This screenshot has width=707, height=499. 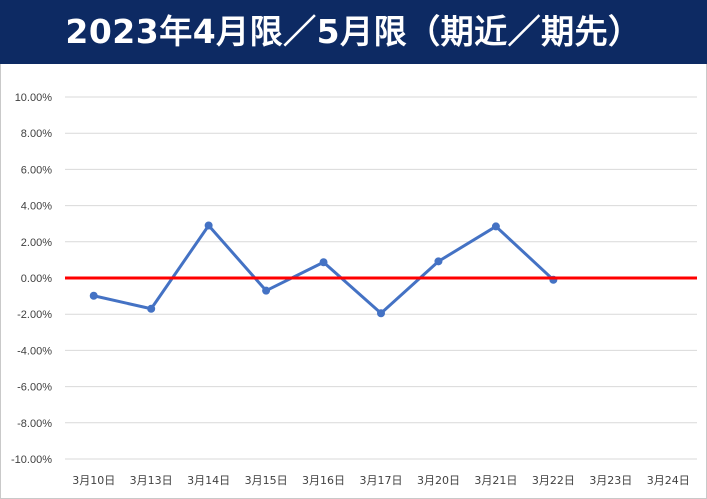 What do you see at coordinates (323, 480) in the screenshot?
I see `x-tick-label: 3月16日` at bounding box center [323, 480].